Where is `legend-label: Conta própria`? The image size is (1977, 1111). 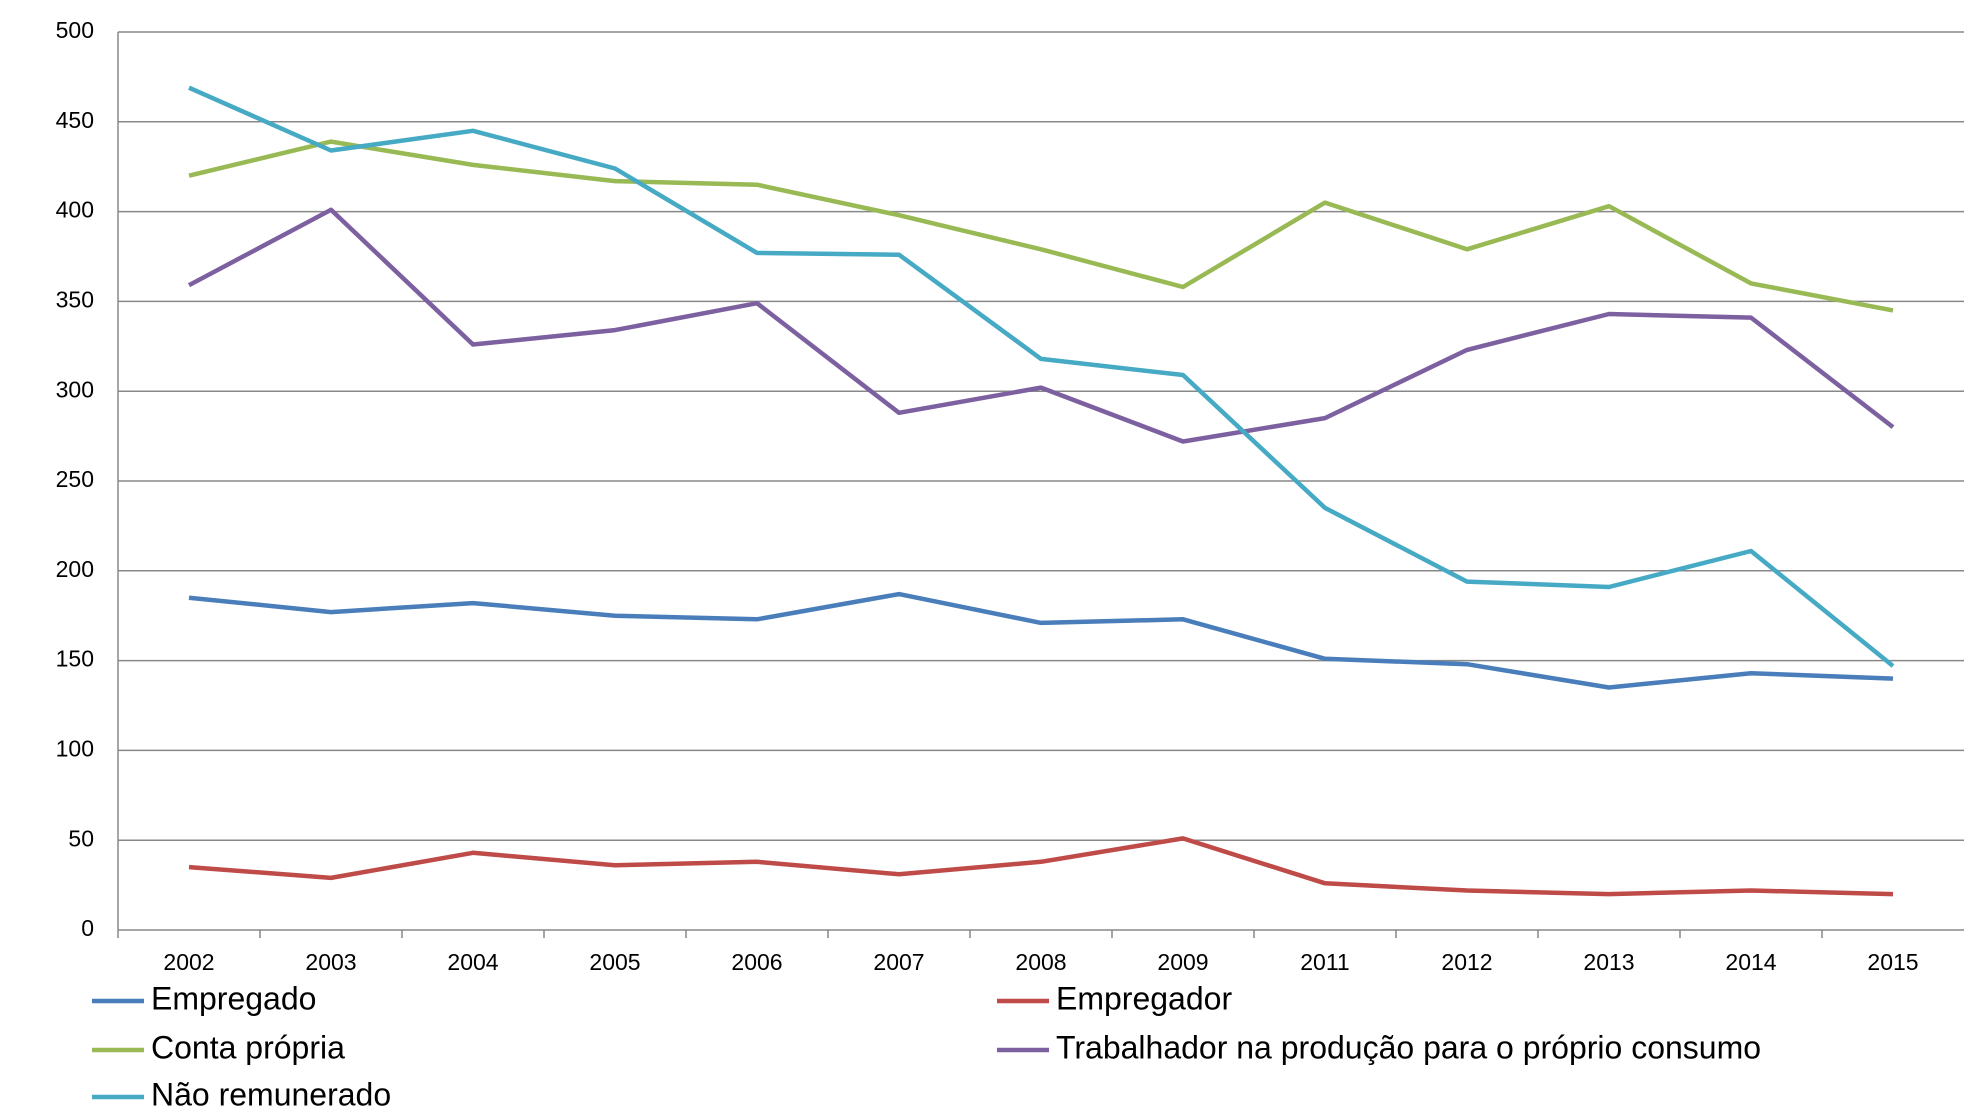
legend-label: Conta própria is located at coordinates (248, 1047).